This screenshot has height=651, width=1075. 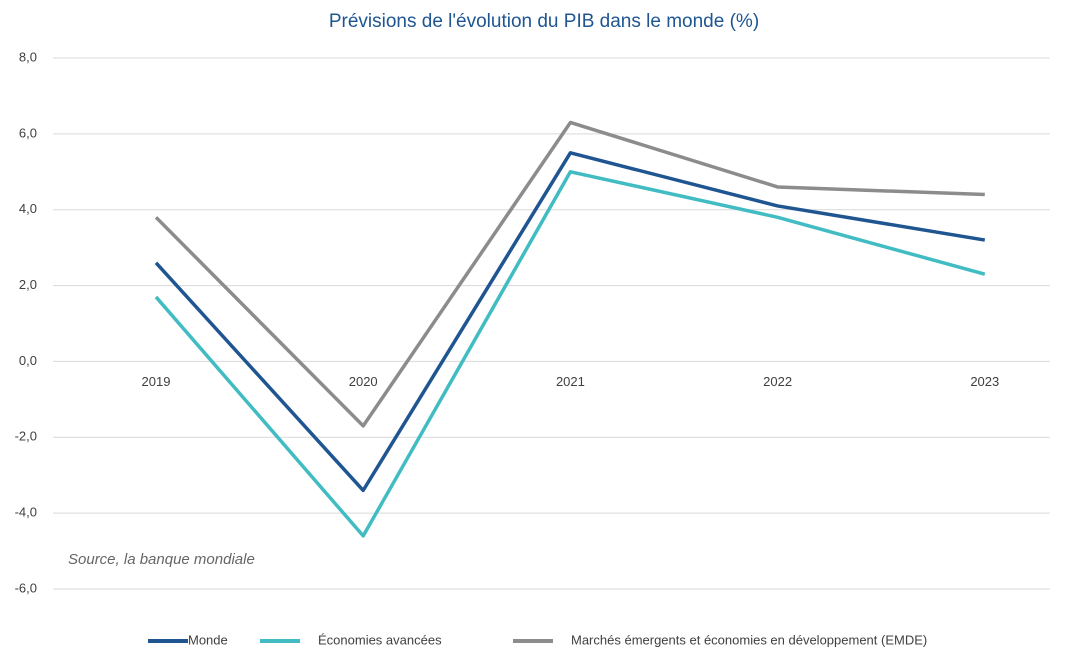 What do you see at coordinates (380, 639) in the screenshot?
I see `legend-label: Économies avancées` at bounding box center [380, 639].